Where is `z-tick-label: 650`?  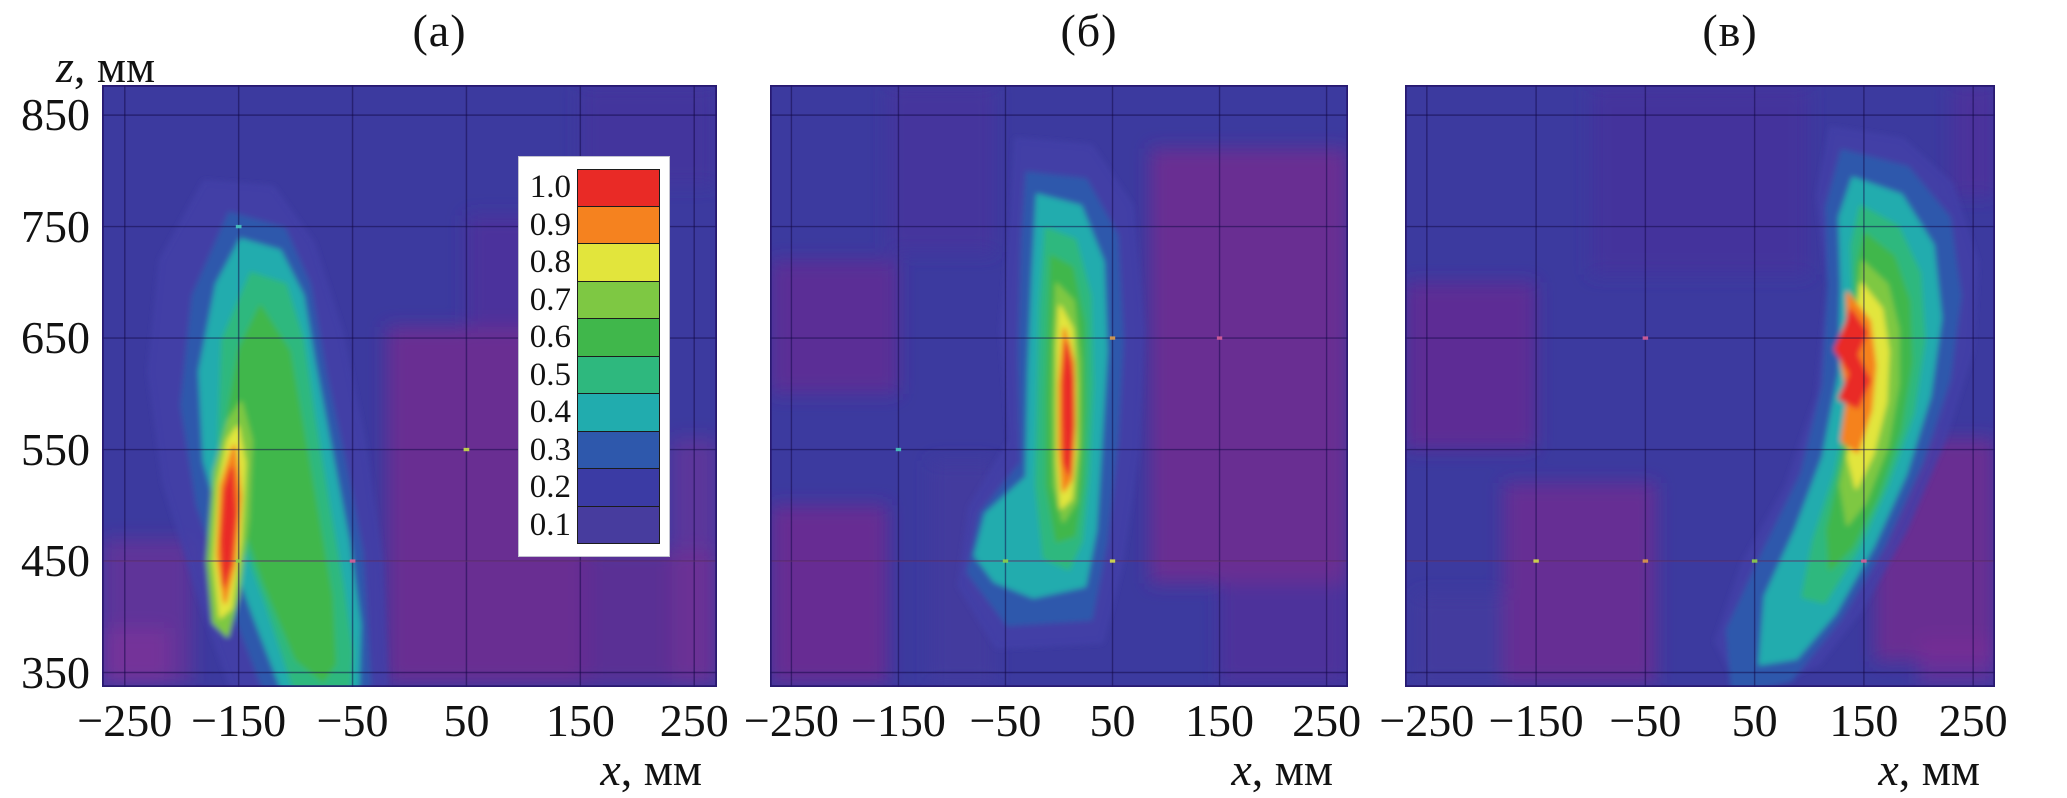
z-tick-label: 650 is located at coordinates (55, 338).